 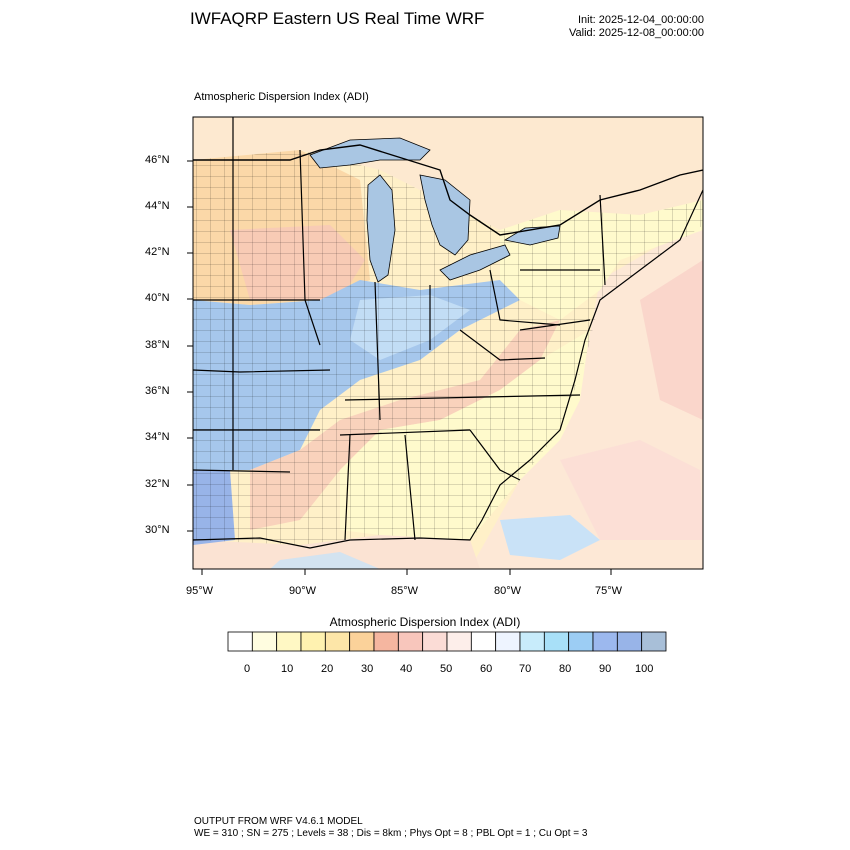 I want to click on gulf-of-mexico, so click(x=336, y=552).